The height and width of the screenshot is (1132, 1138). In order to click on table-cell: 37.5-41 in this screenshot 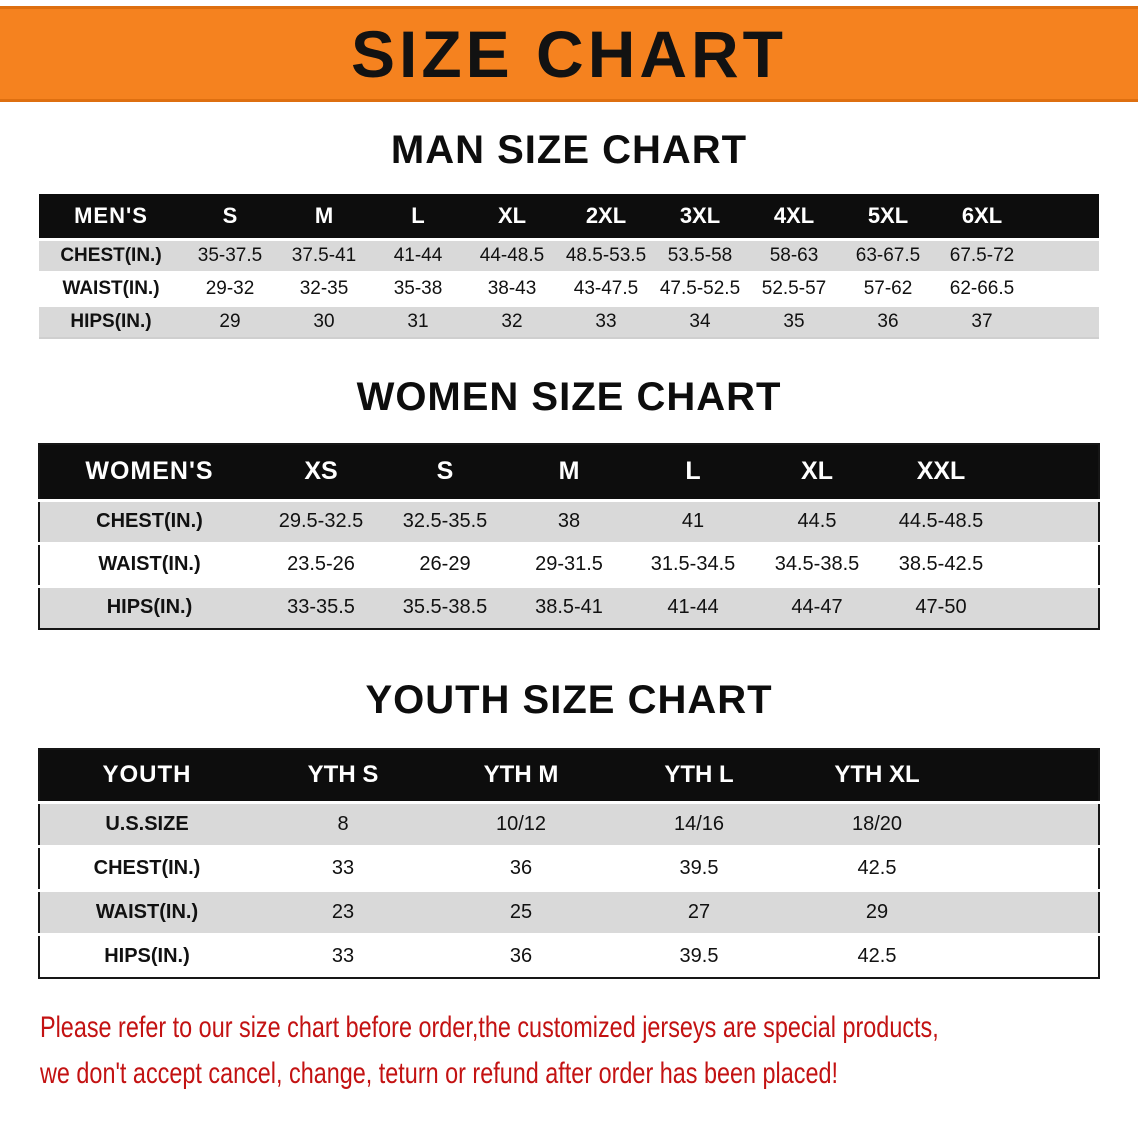, I will do `click(324, 254)`.